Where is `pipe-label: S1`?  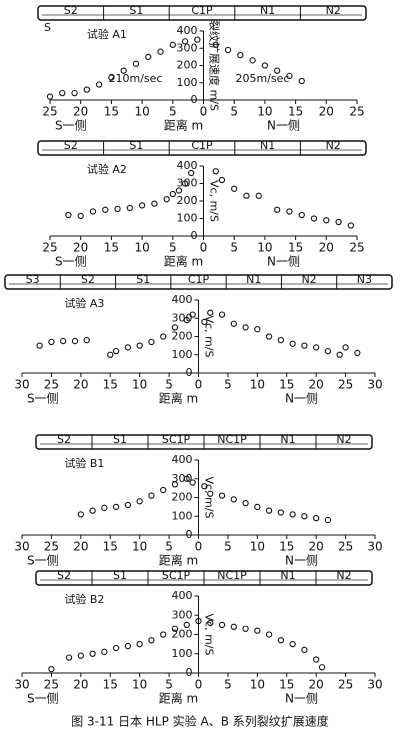 pipe-label: S1 is located at coordinates (136, 10).